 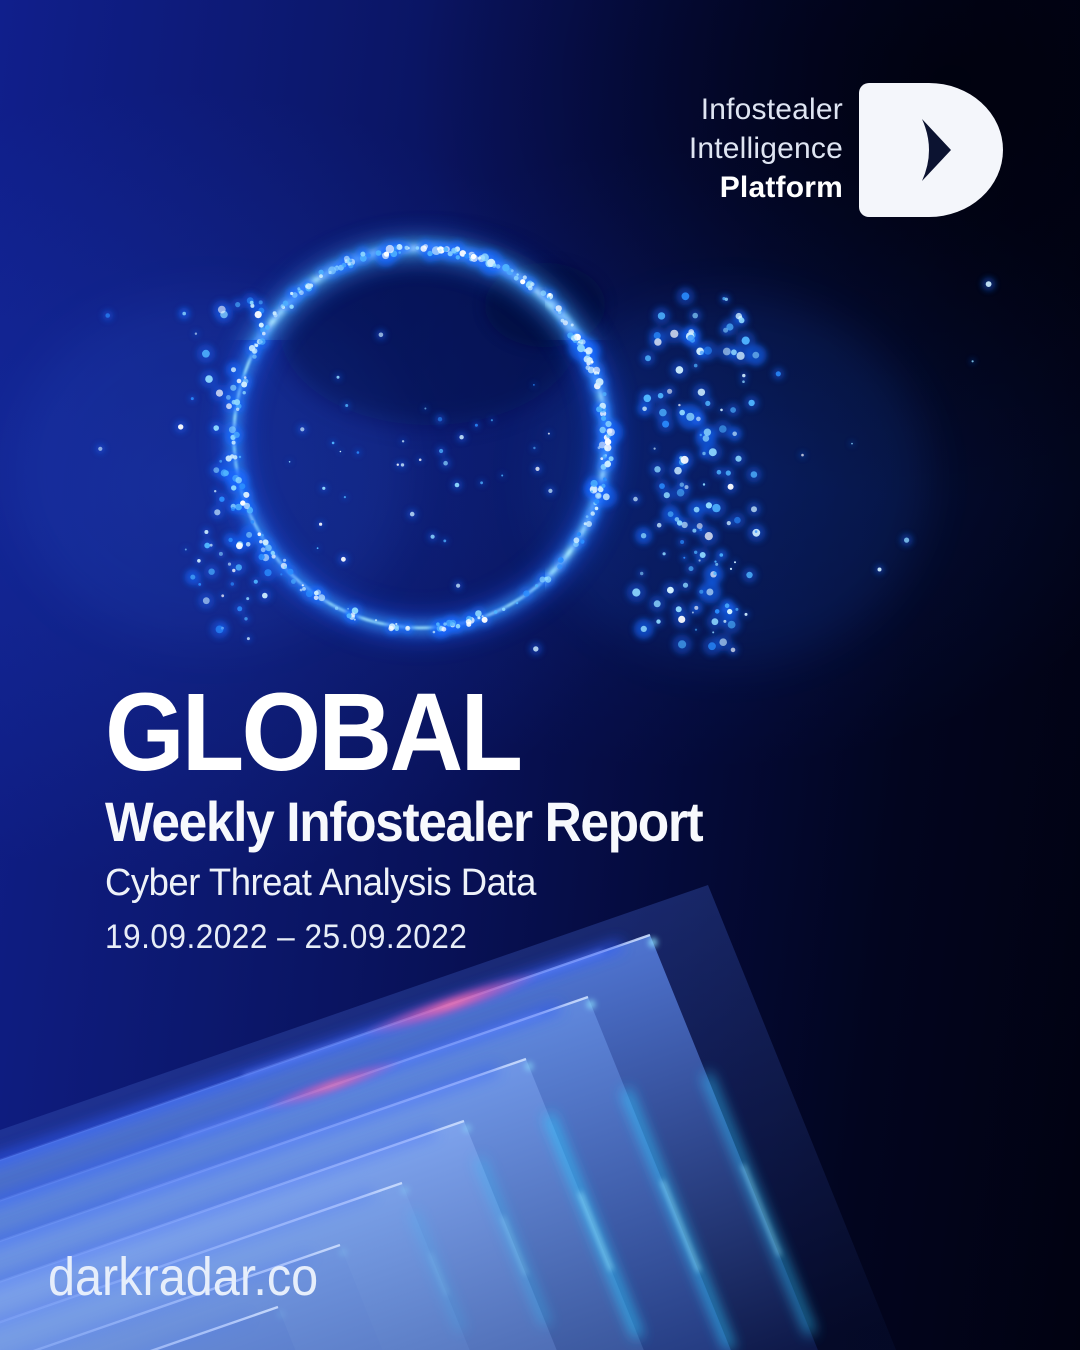 What do you see at coordinates (286, 937) in the screenshot?
I see `report-date-range: 19.09.2022 – 25.09.2022` at bounding box center [286, 937].